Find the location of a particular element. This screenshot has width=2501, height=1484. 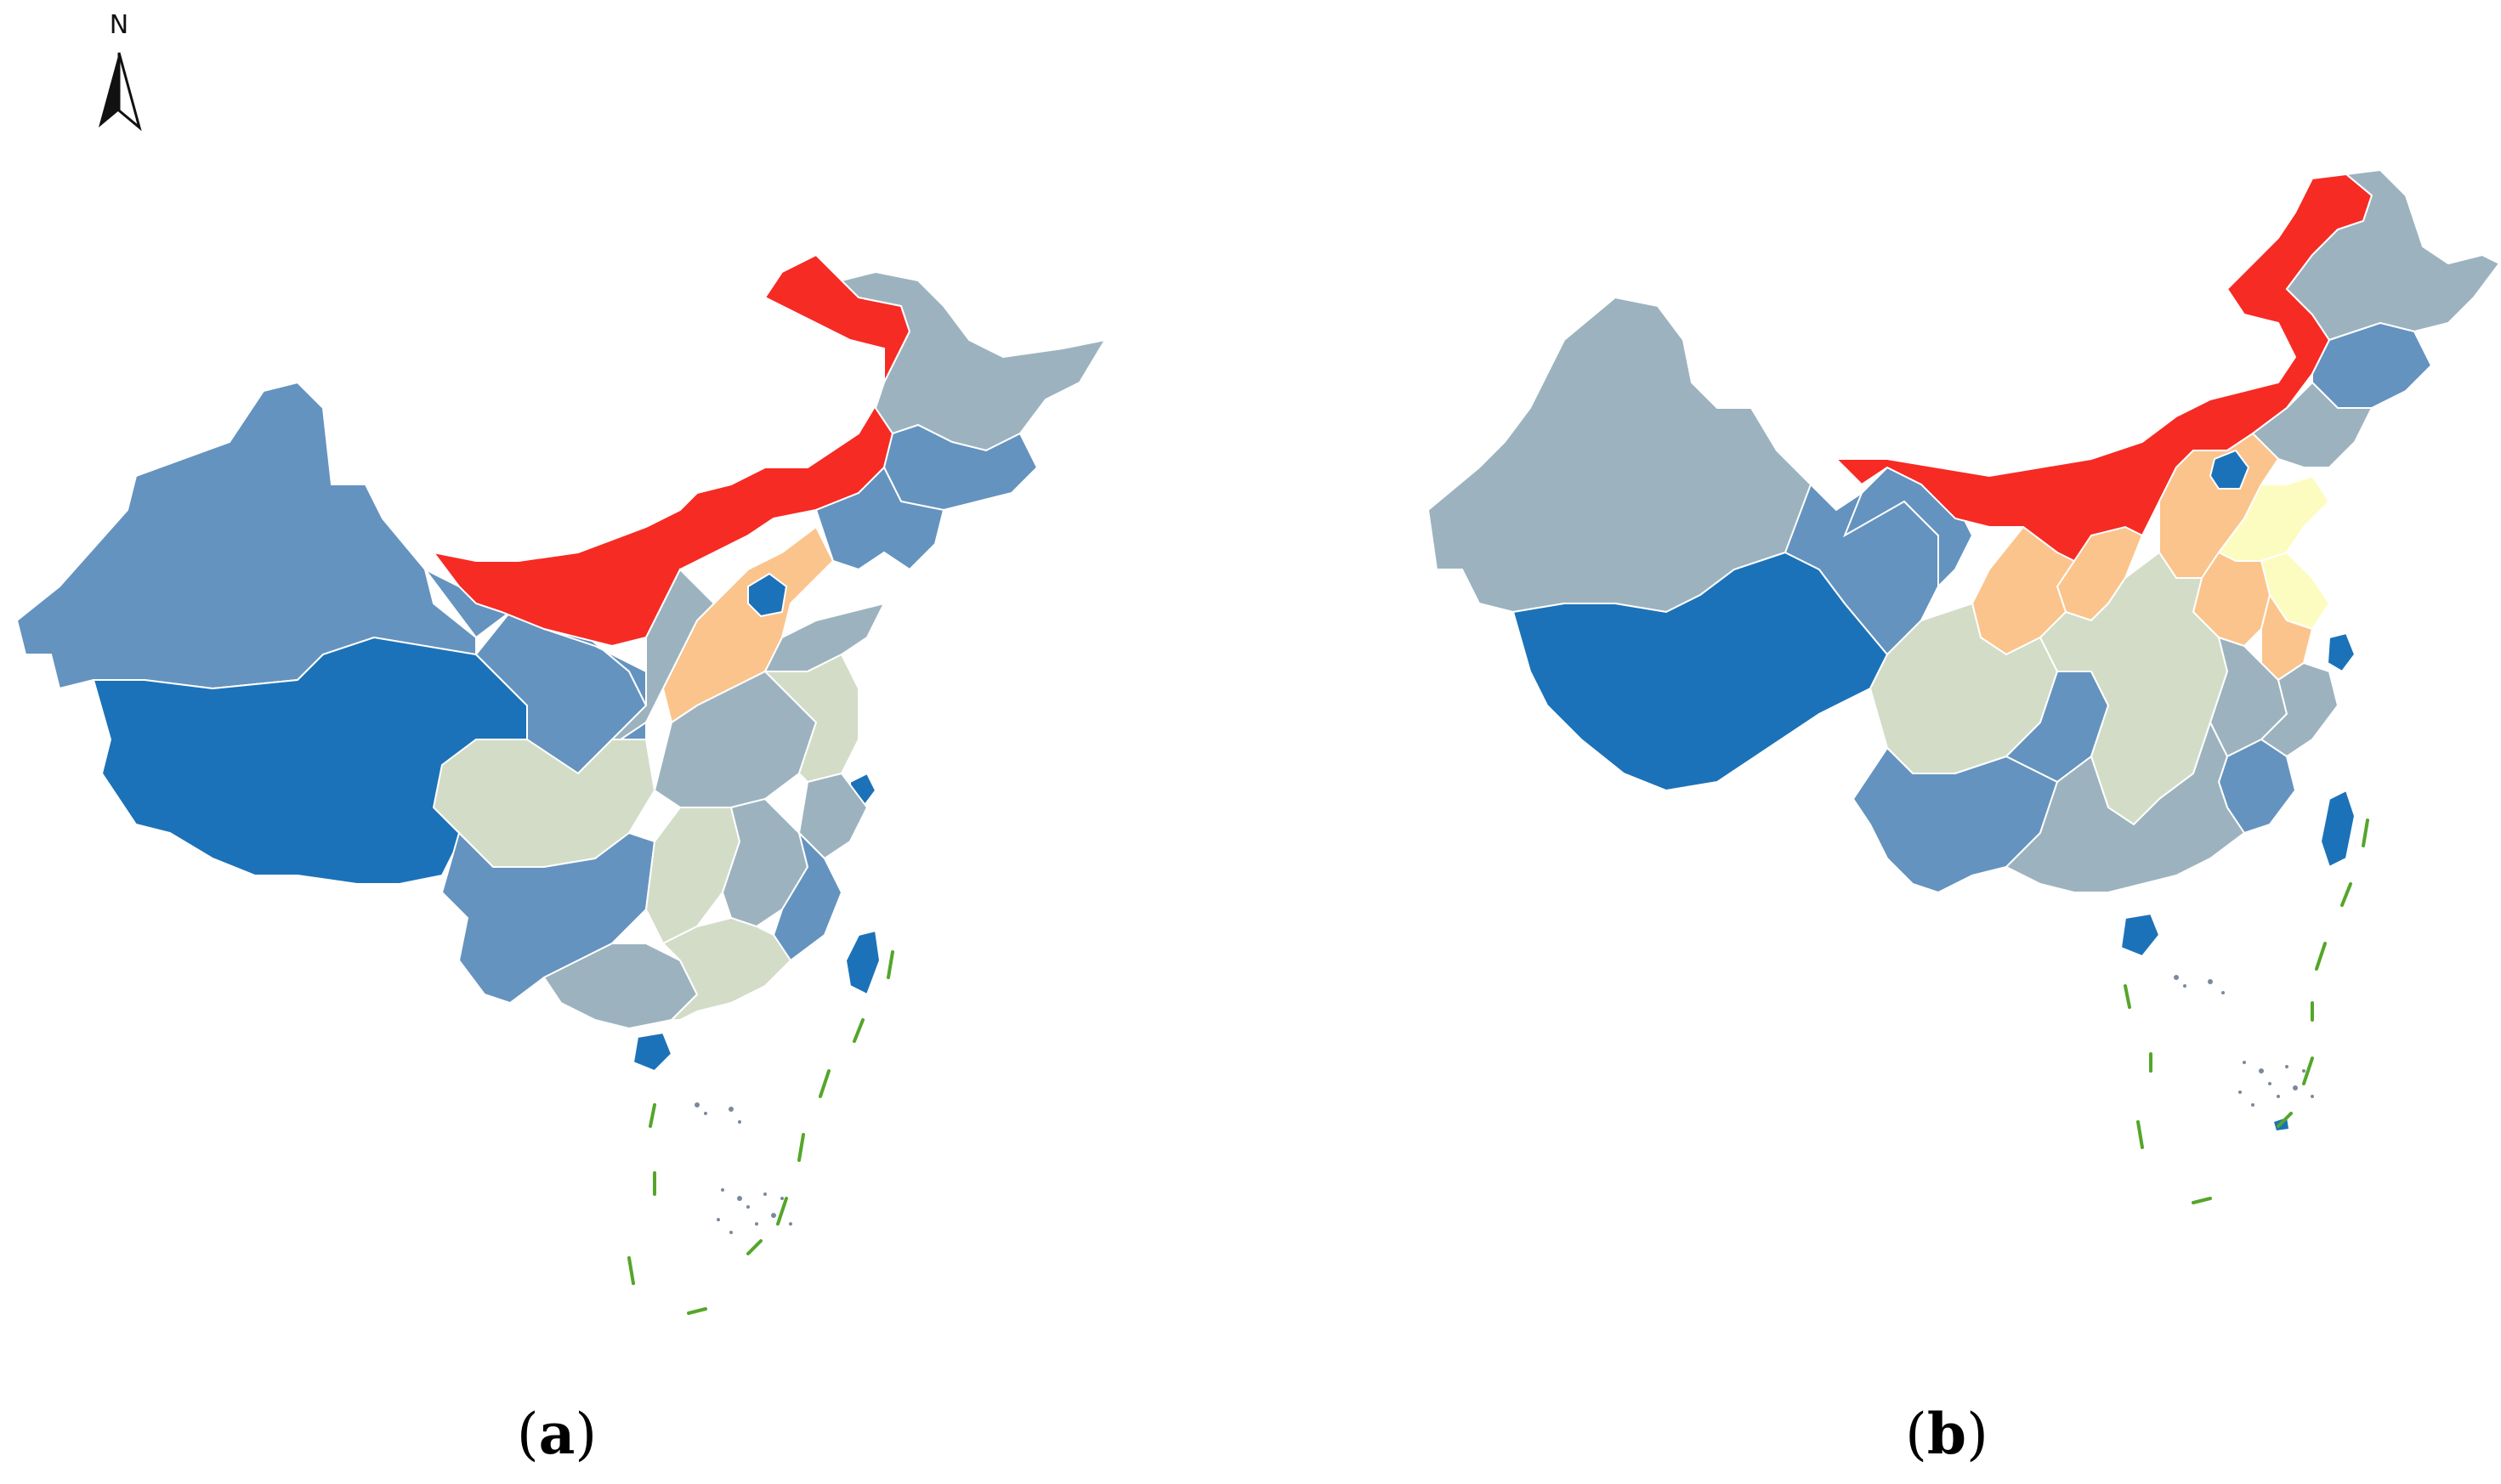

region-liaoning is located at coordinates (879, 518).